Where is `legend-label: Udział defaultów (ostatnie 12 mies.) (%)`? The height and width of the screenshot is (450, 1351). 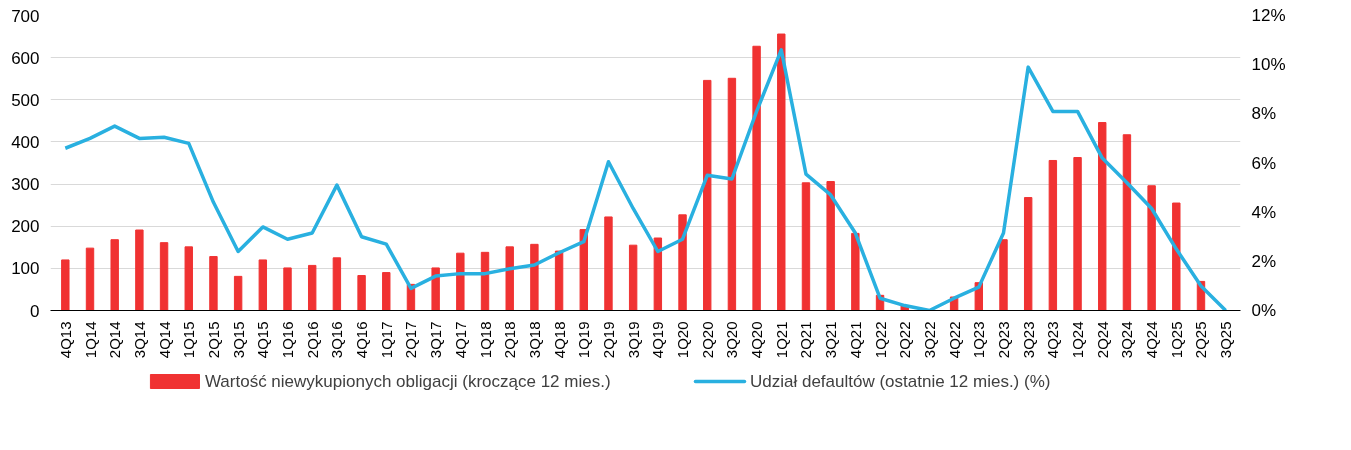 legend-label: Udział defaultów (ostatnie 12 mies.) (%) is located at coordinates (900, 381).